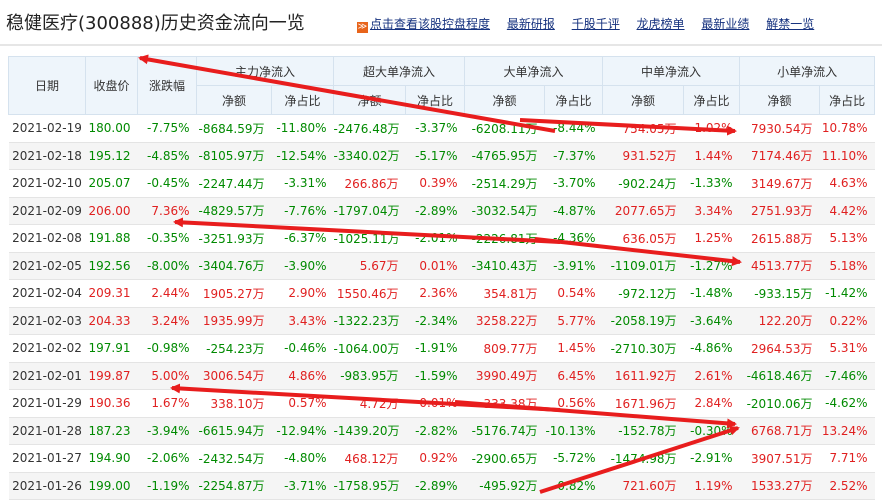 The image size is (882, 500). I want to click on cell-main-ratio: -12.94%, so click(302, 431).